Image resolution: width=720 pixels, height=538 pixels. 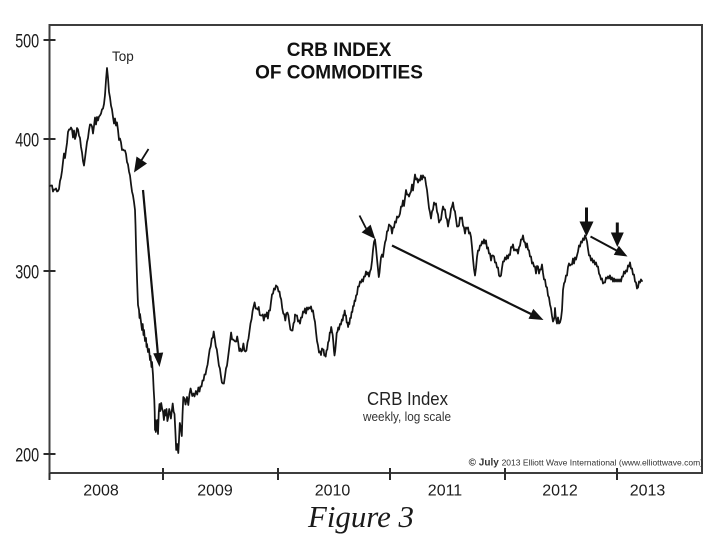 I want to click on svg-text: 300, so click(x=27, y=272).